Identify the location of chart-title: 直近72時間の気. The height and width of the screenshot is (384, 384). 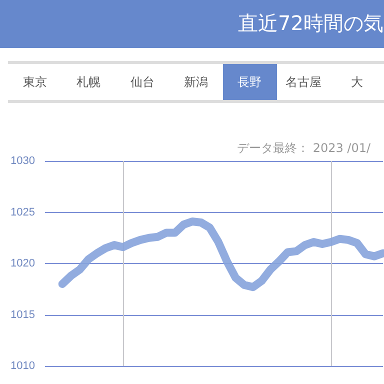
(311, 23).